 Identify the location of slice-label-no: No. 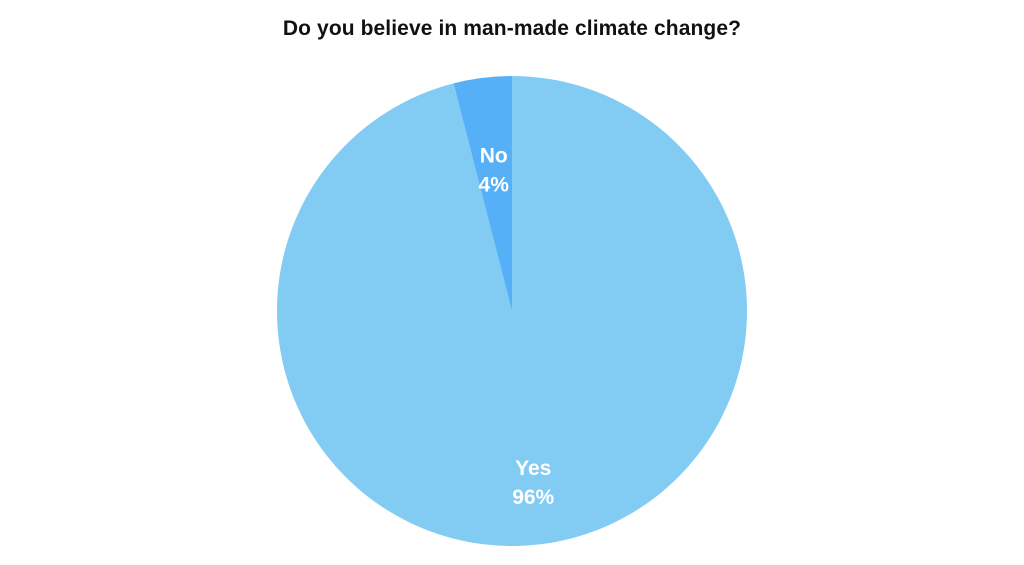
(494, 155).